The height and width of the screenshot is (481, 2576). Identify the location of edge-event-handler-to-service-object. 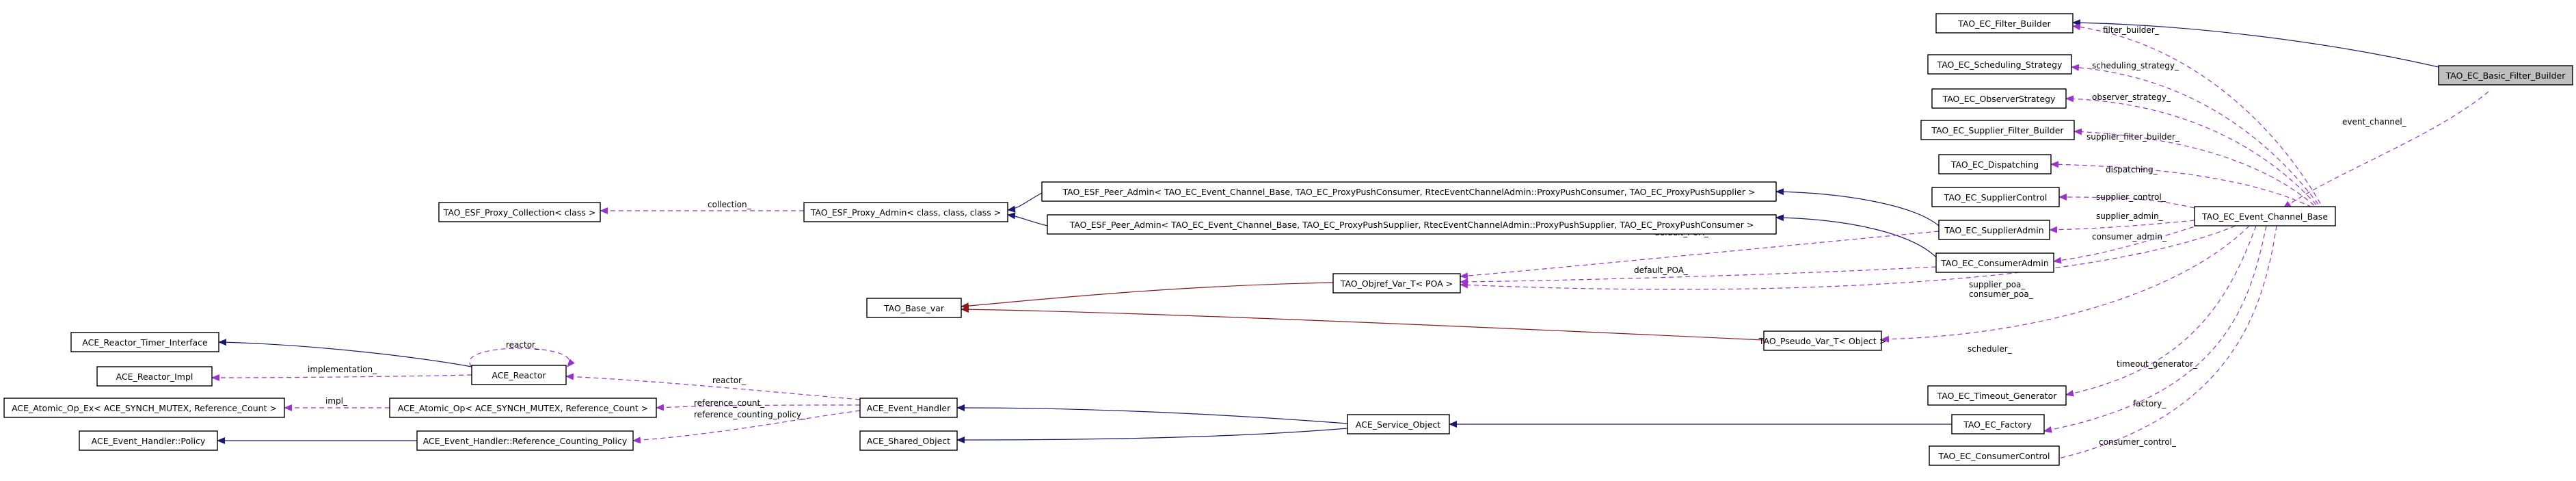
(1152, 414).